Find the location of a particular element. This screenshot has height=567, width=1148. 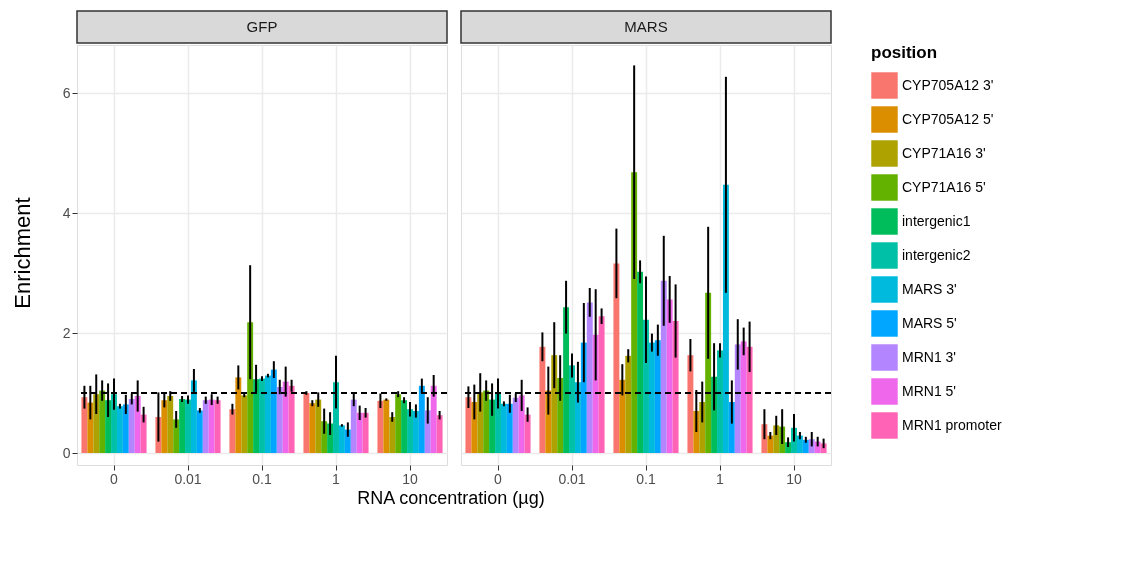

y-tick-label: 4 is located at coordinates (66, 212).